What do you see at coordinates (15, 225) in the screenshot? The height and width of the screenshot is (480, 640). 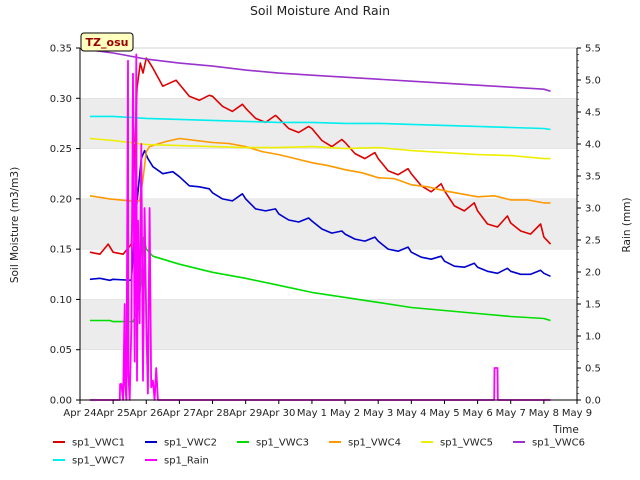 I see `y-axis-label: Soil Moisture (m3/m3)` at bounding box center [15, 225].